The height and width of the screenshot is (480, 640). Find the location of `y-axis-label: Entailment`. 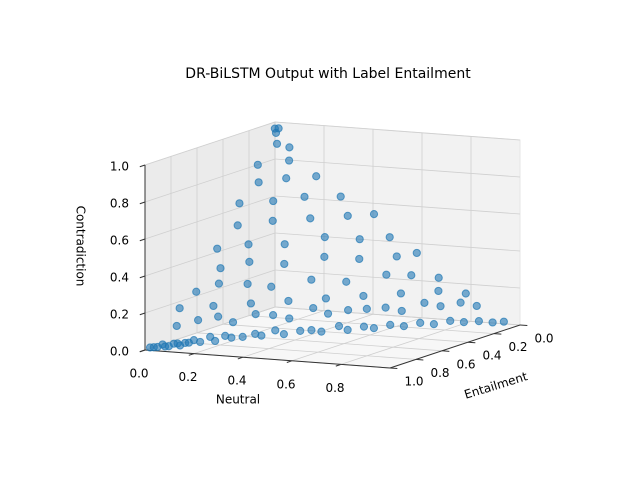

y-axis-label: Entailment is located at coordinates (496, 385).